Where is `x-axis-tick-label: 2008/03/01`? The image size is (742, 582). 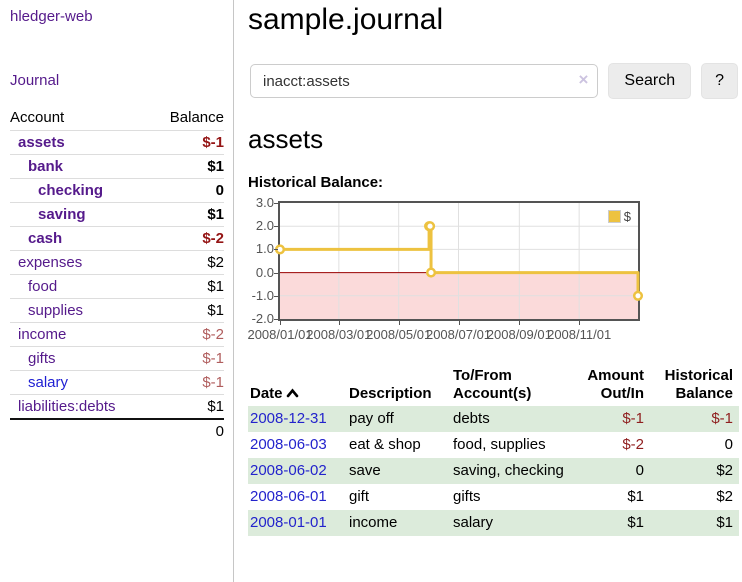 x-axis-tick-label: 2008/03/01 is located at coordinates (339, 334).